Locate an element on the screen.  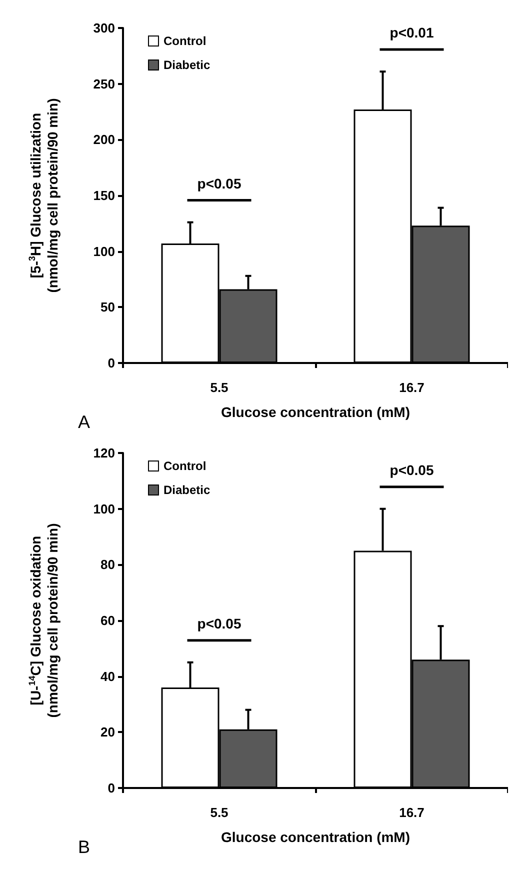
text: A is located at coordinates (84, 422).